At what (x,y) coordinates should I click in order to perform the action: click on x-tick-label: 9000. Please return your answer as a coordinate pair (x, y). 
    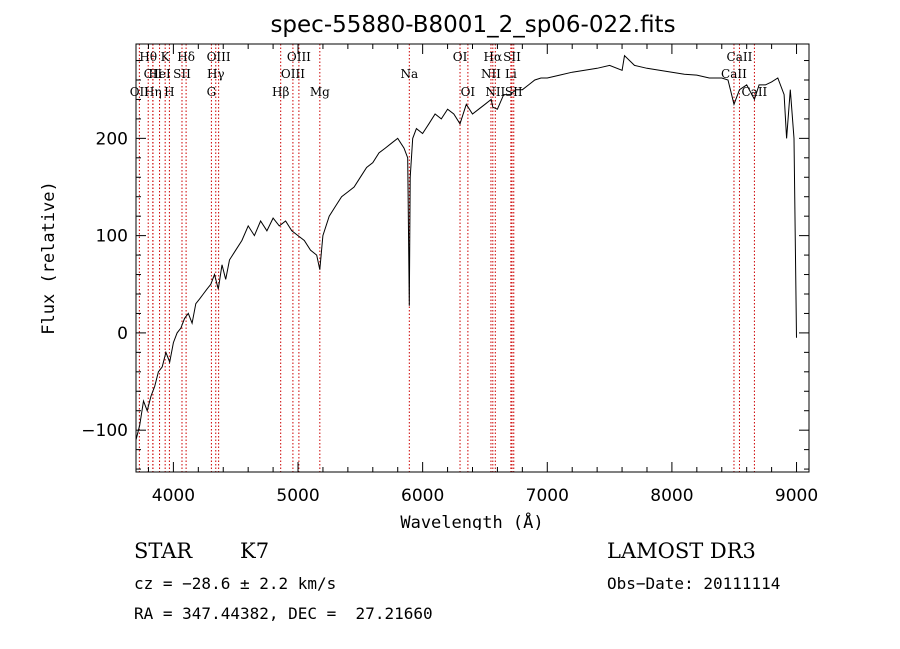
    Looking at the image, I should click on (796, 496).